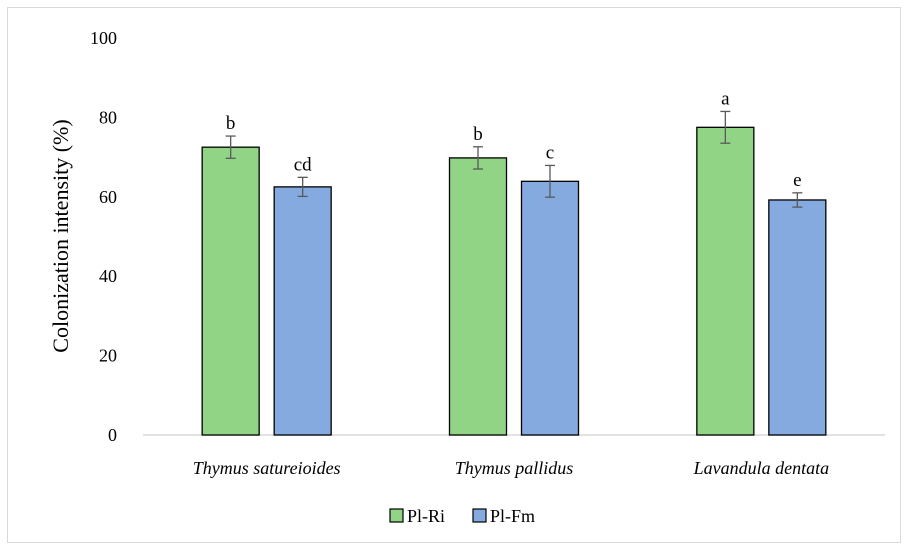 The width and height of the screenshot is (910, 552). What do you see at coordinates (725, 98) in the screenshot?
I see `significance-letter: a` at bounding box center [725, 98].